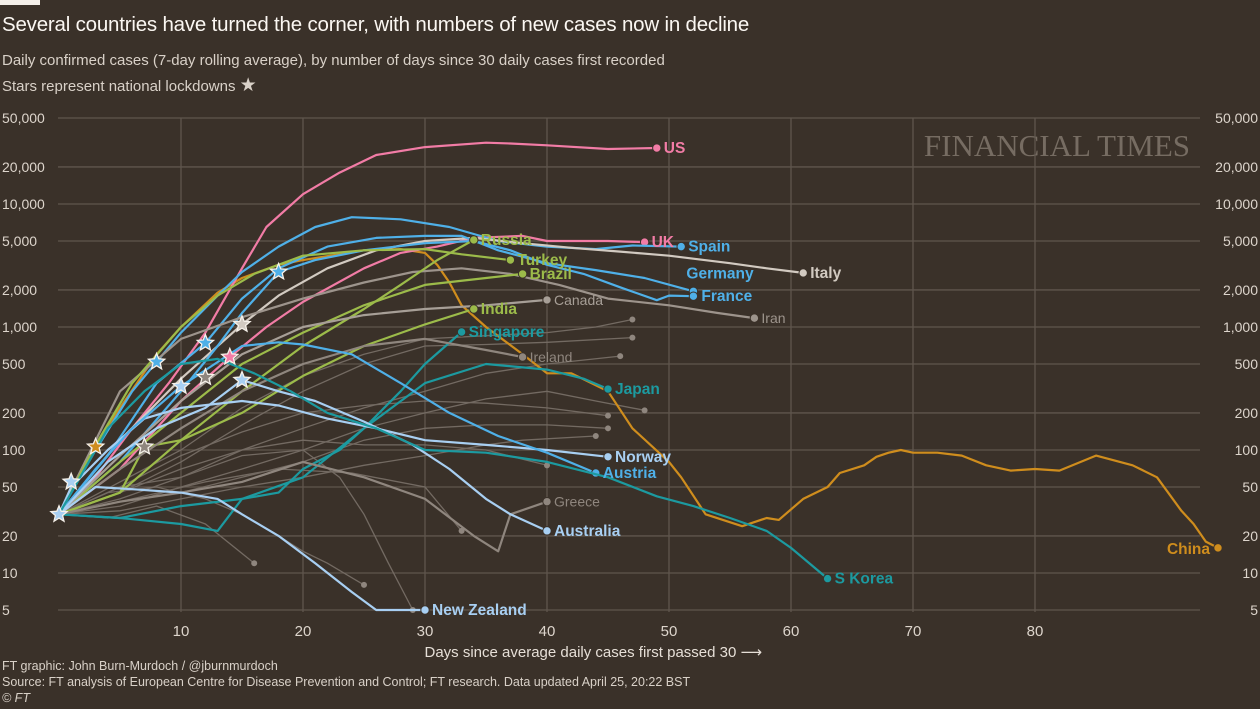 Image resolution: width=1260 pixels, height=709 pixels. I want to click on series-line-ireland, so click(290, 426).